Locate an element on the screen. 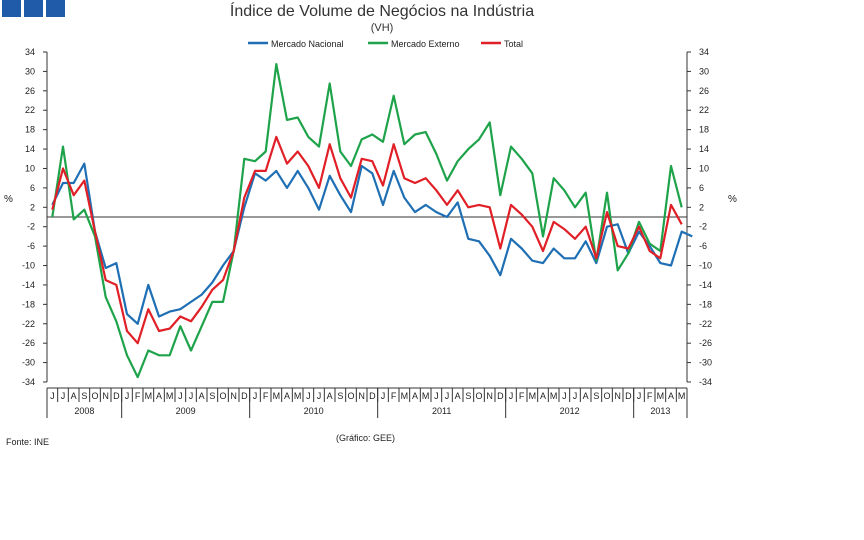 The width and height of the screenshot is (864, 540). y-tick-label-left: 30 is located at coordinates (30, 71).